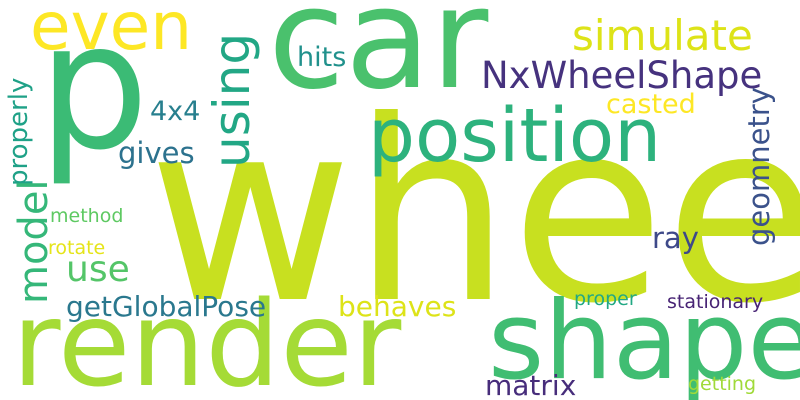  What do you see at coordinates (675, 238) in the screenshot?
I see `word-ray: ray` at bounding box center [675, 238].